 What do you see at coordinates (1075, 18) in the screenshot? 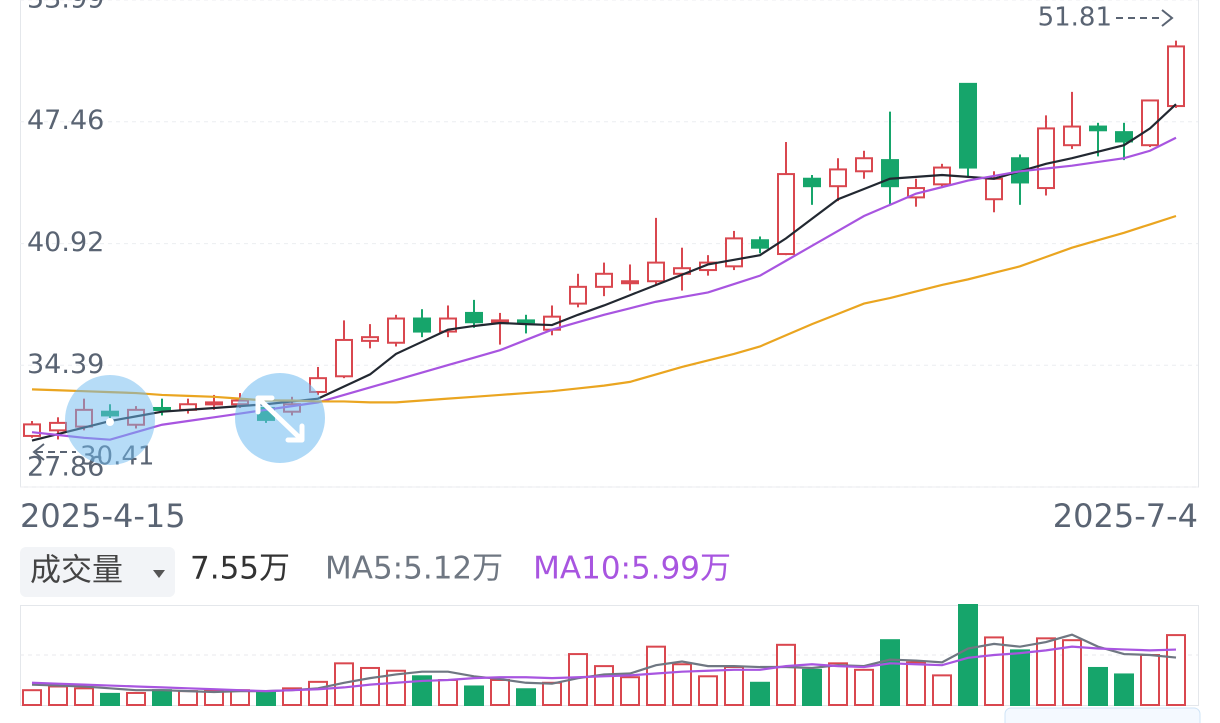
I see `high-annotation: 51.81` at bounding box center [1075, 18].